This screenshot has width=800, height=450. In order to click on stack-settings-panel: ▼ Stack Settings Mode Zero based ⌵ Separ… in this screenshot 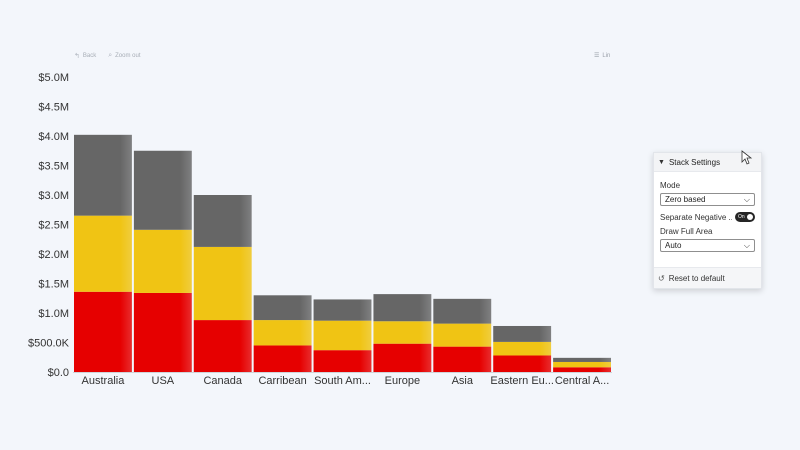, I will do `click(707, 220)`.